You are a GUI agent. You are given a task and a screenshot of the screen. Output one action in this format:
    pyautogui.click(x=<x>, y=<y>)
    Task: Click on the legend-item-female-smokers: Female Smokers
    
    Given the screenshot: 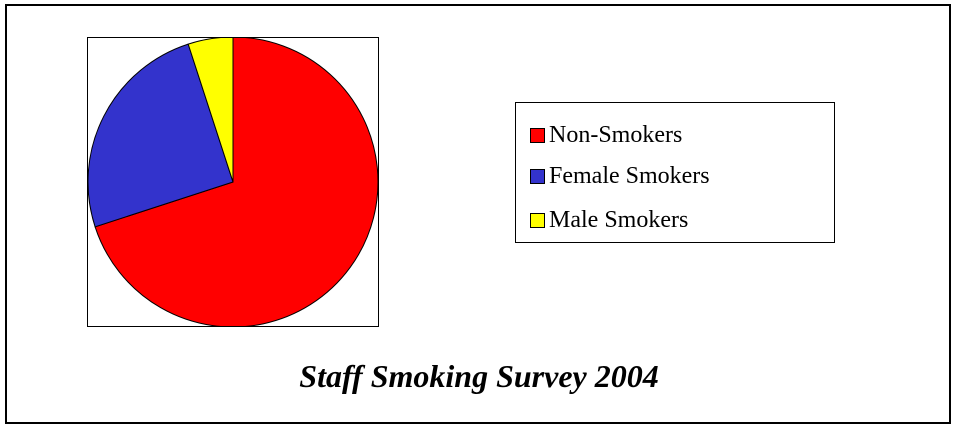 What is the action you would take?
    pyautogui.click(x=620, y=176)
    